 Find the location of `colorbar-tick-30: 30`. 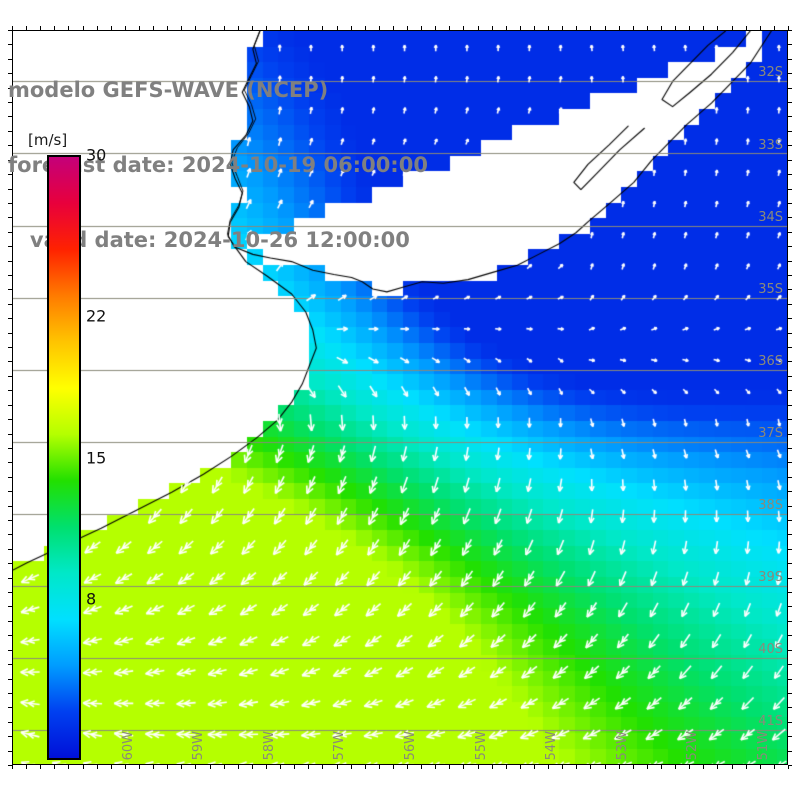

colorbar-tick-30: 30 is located at coordinates (96, 155).